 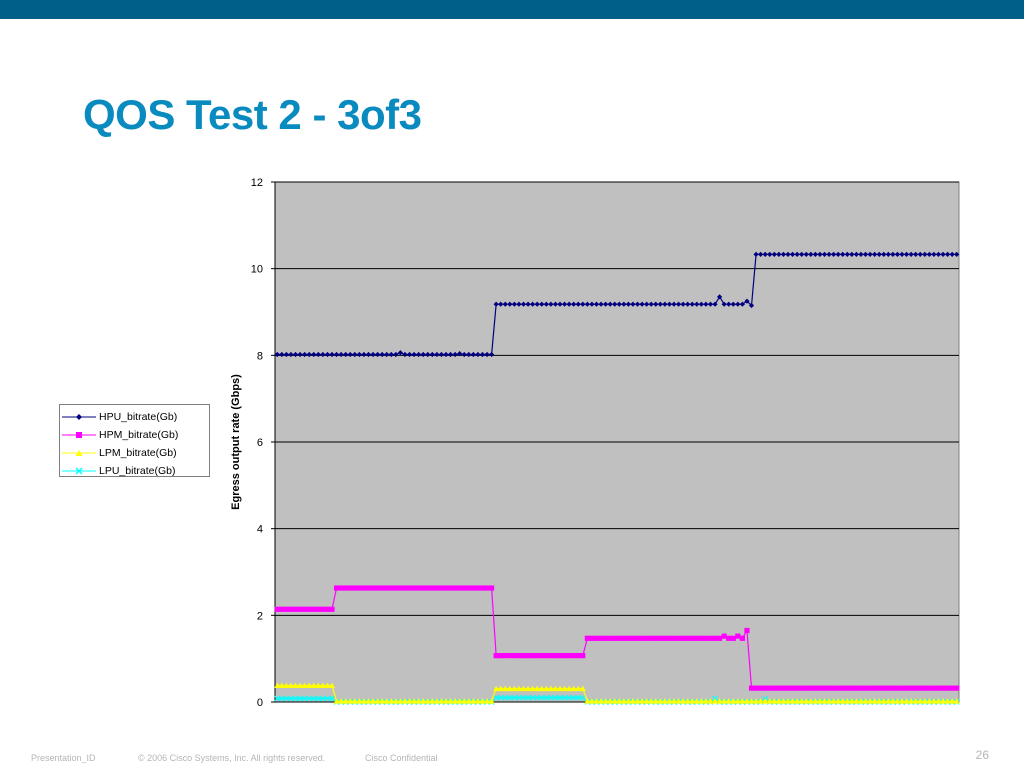 What do you see at coordinates (236, 442) in the screenshot?
I see `y-axis-label: Egress output rate (Gbps)` at bounding box center [236, 442].